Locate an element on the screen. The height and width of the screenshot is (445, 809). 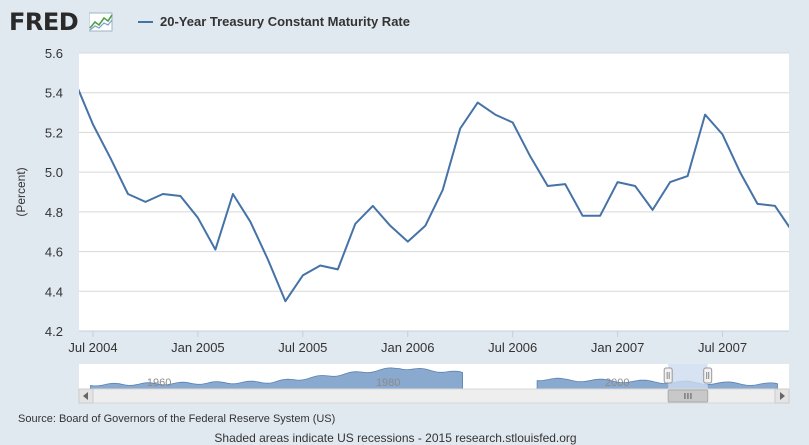
fred-logo: FRED is located at coordinates (44, 22).